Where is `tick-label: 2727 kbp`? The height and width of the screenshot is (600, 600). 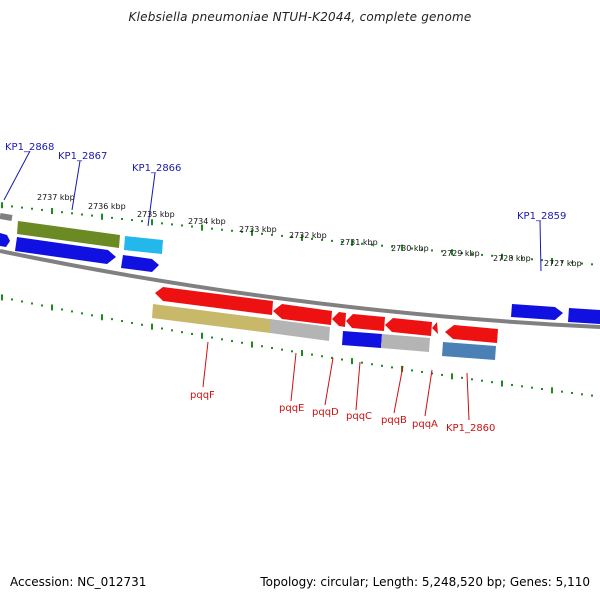 tick-label: 2727 kbp is located at coordinates (563, 263).